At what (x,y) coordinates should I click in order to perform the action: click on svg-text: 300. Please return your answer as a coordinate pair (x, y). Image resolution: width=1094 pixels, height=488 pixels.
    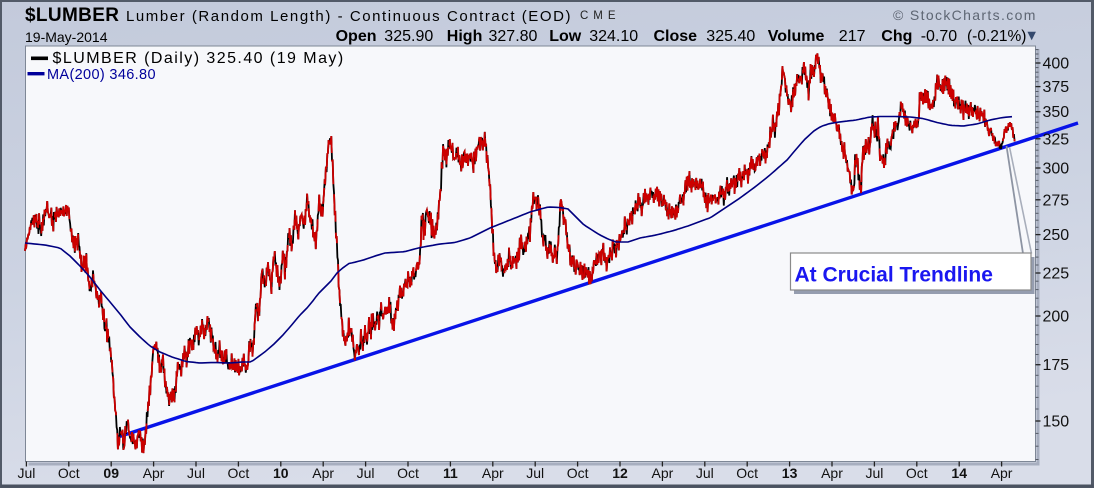
    Looking at the image, I should click on (1056, 169).